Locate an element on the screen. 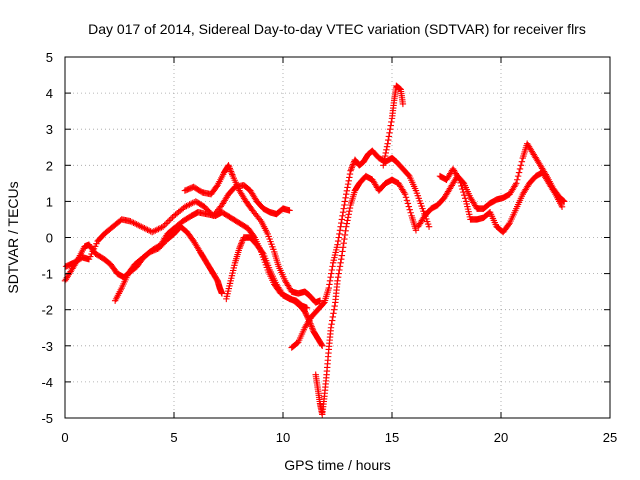  y-axis-label: SDTVAR / TECUs is located at coordinates (13, 237).